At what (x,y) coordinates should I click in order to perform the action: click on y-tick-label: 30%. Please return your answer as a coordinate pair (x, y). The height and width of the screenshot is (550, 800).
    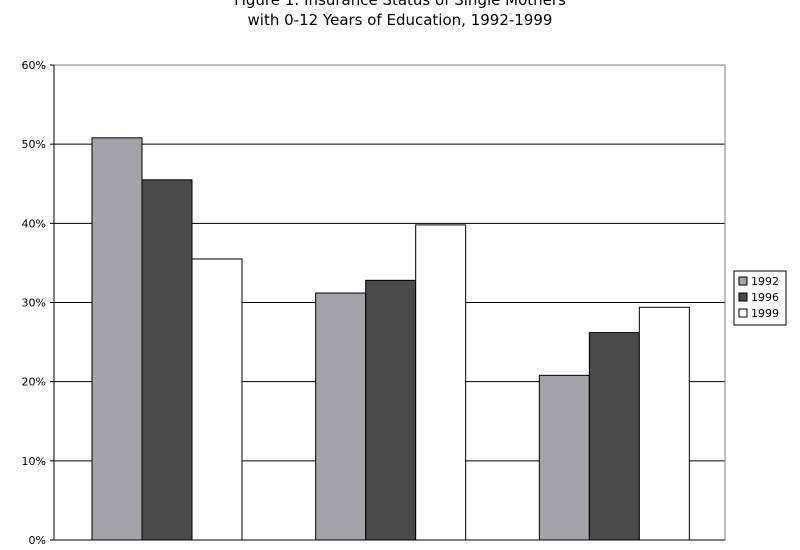
    Looking at the image, I should click on (34, 303).